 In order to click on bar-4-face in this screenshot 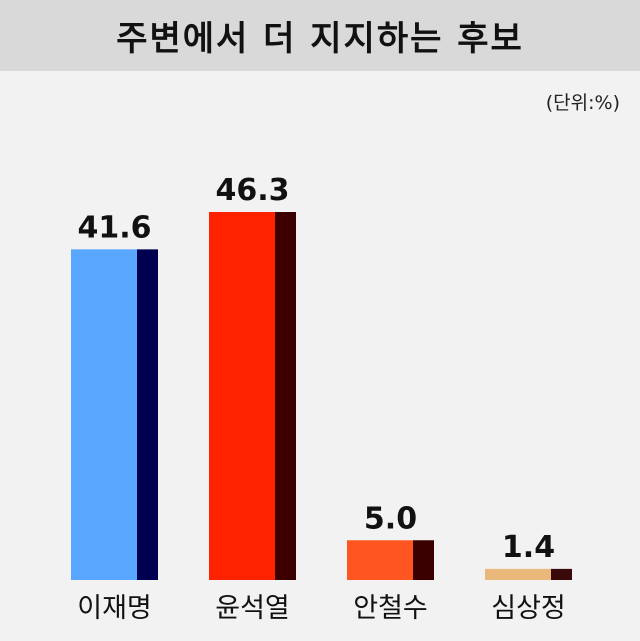, I will do `click(518, 574)`.